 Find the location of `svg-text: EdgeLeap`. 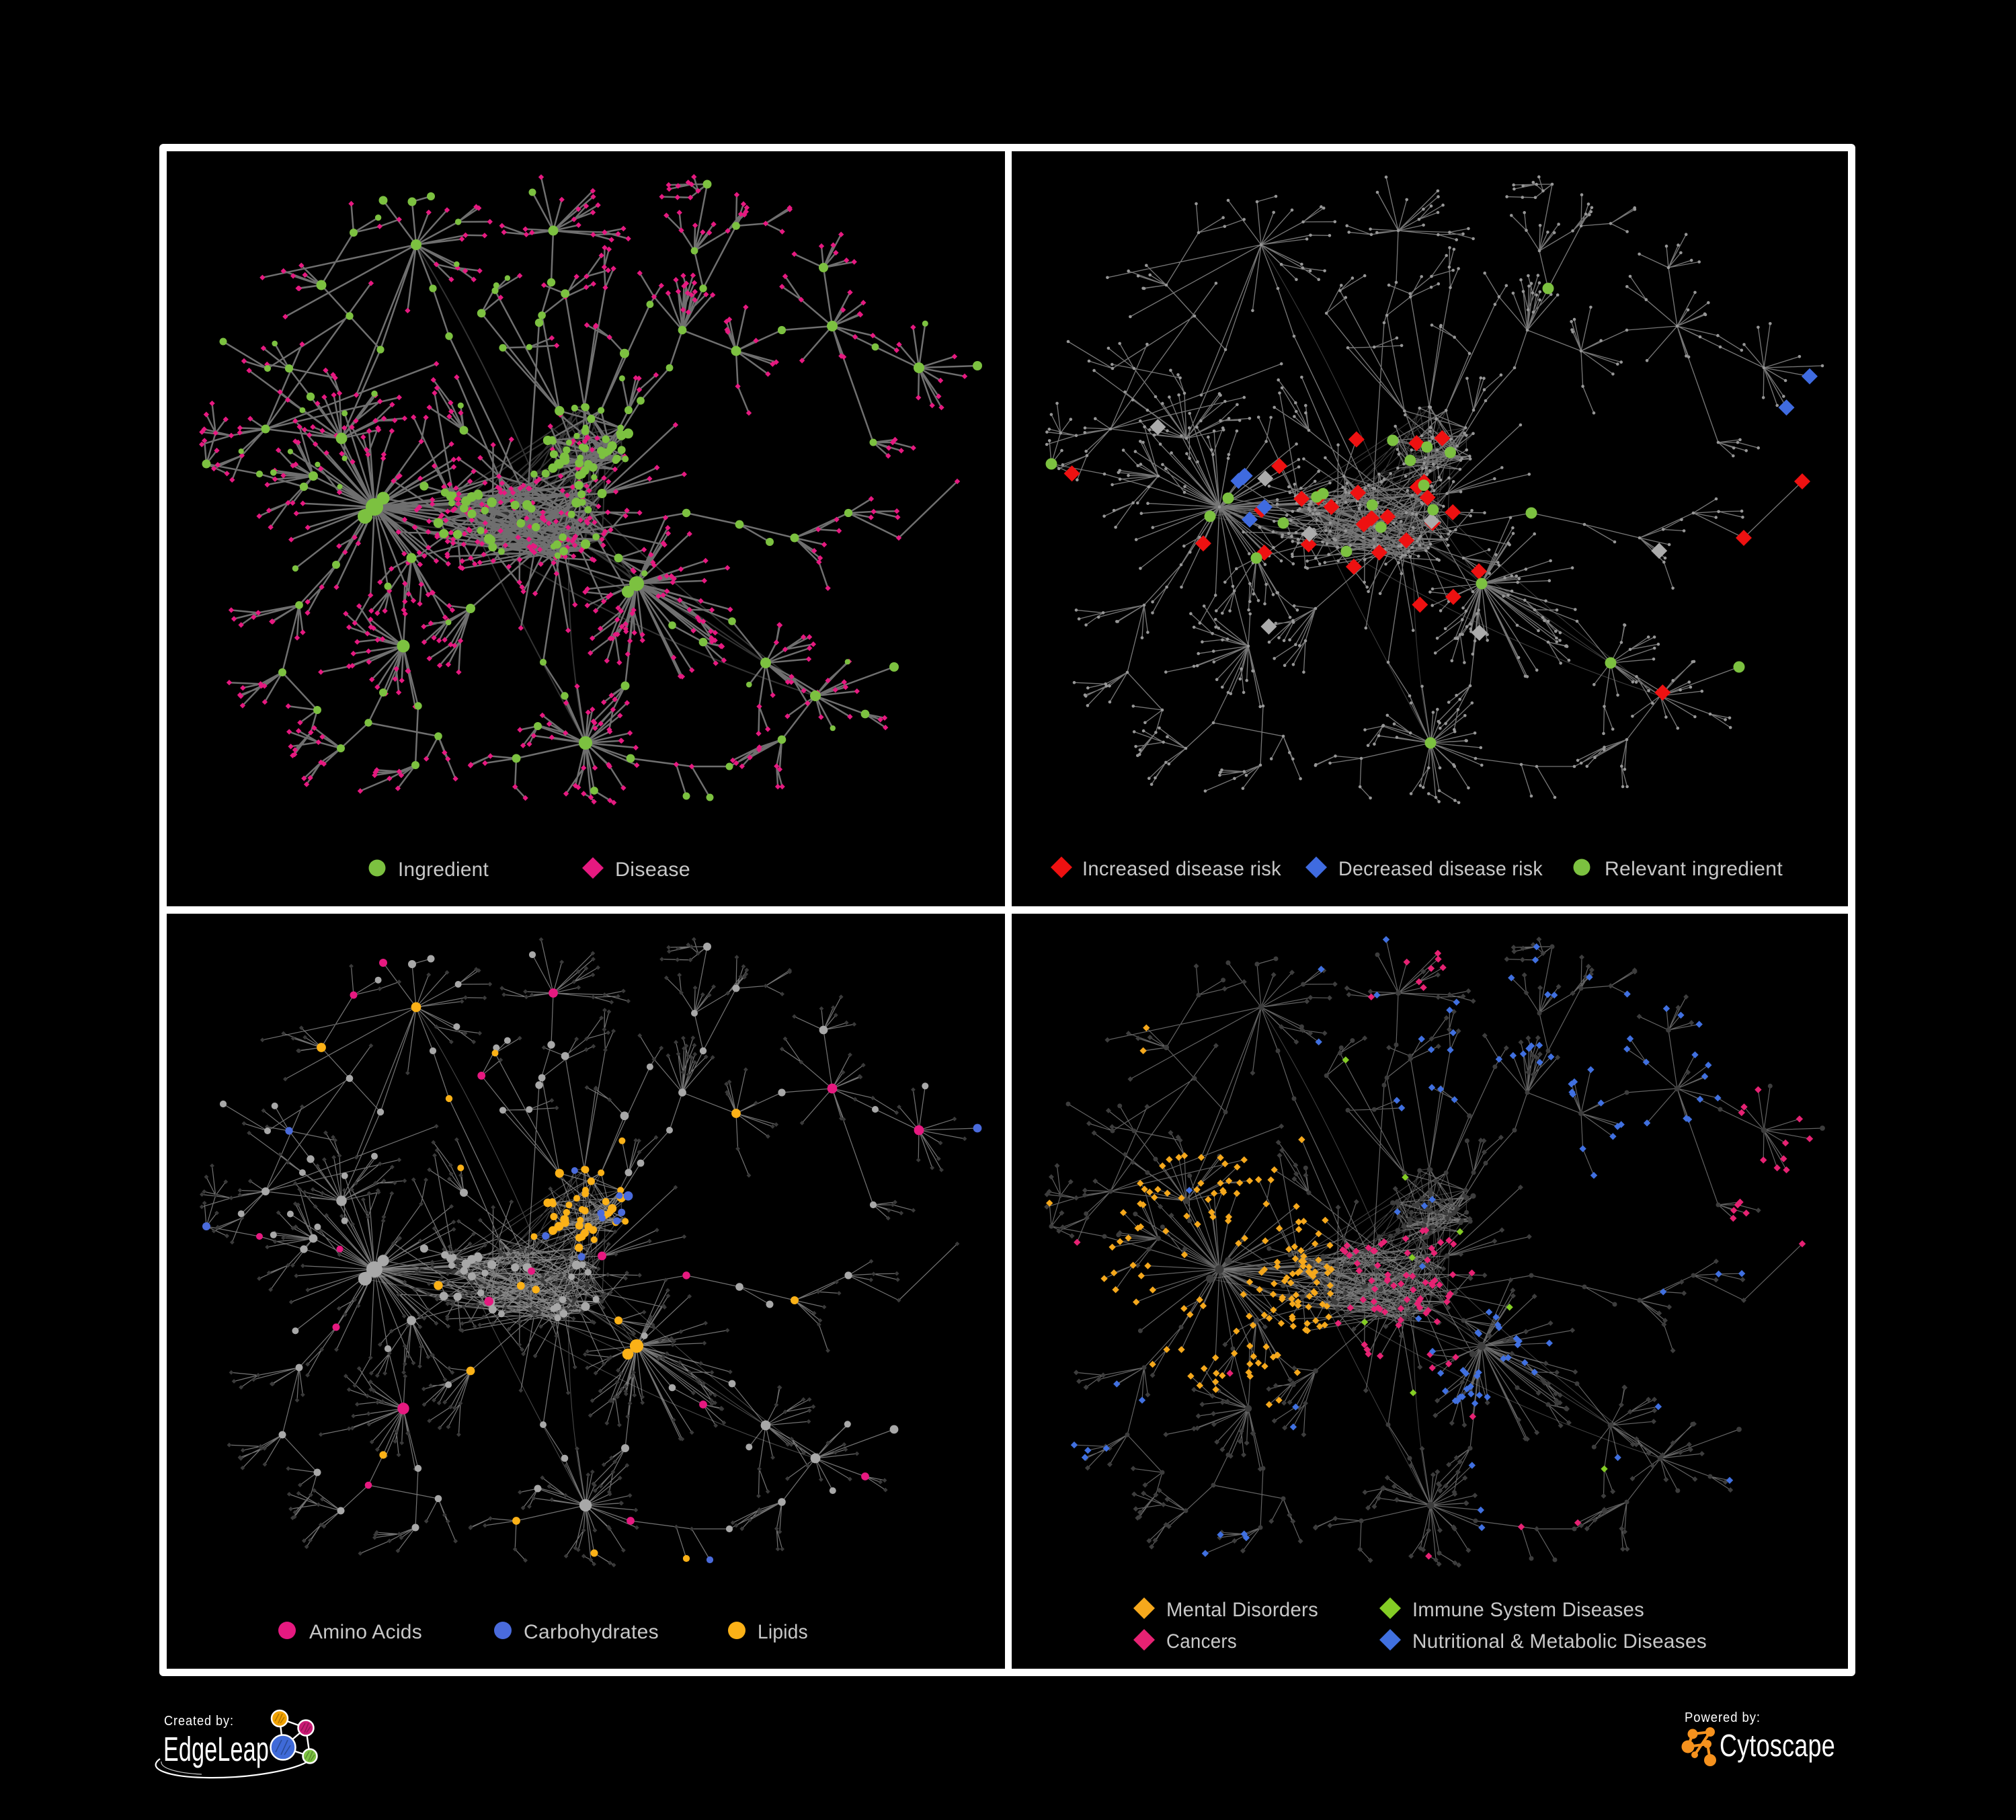

svg-text: EdgeLeap is located at coordinates (216, 1749).